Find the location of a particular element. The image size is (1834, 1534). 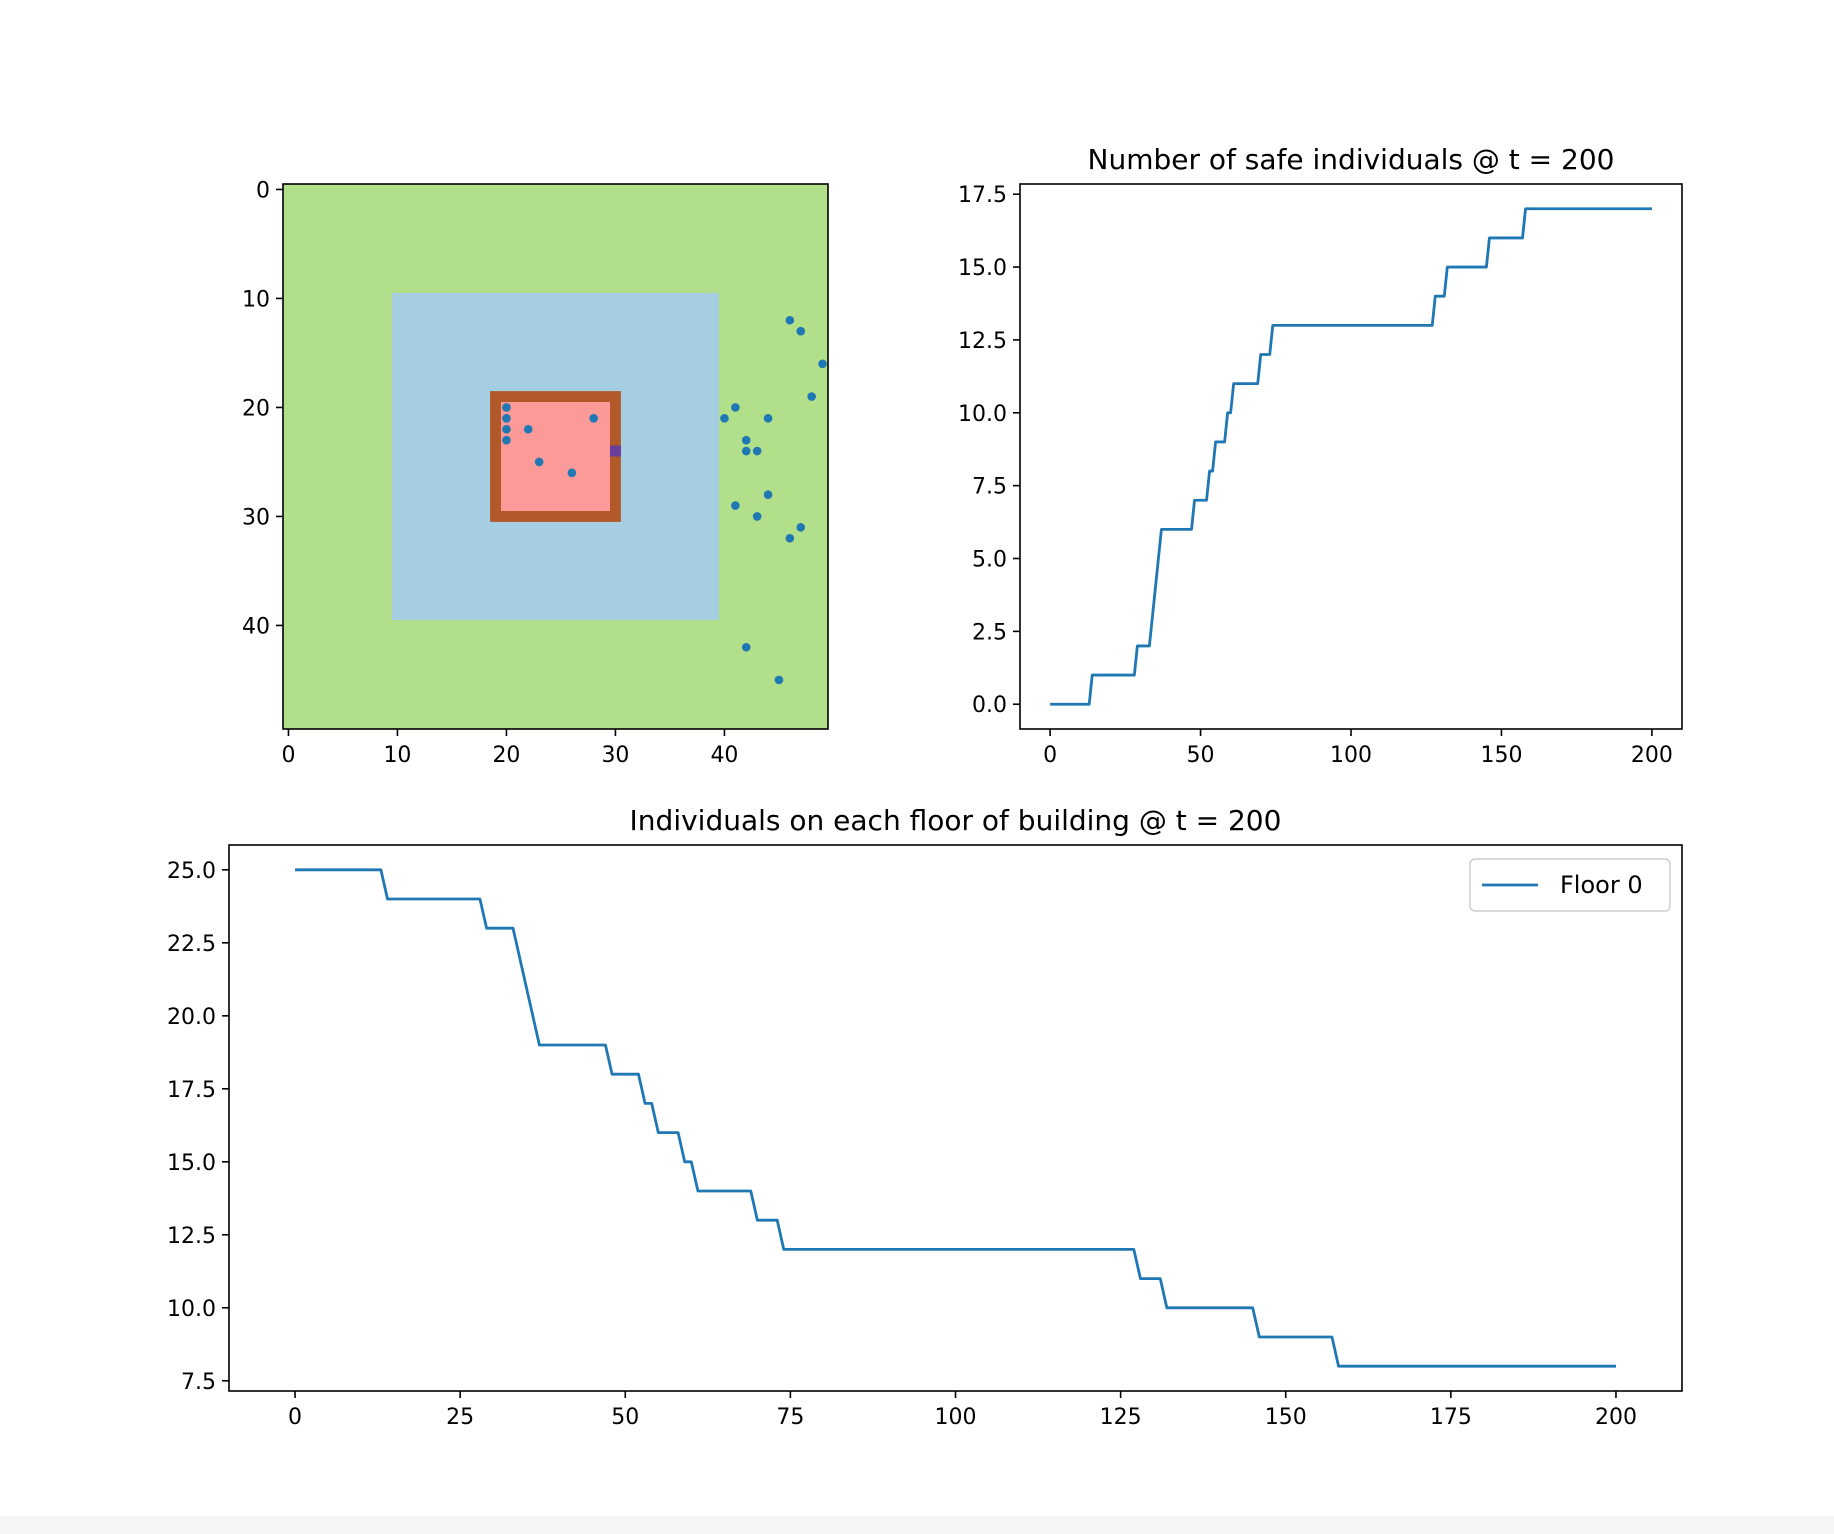

legend: Floor 0 is located at coordinates (1570, 885).